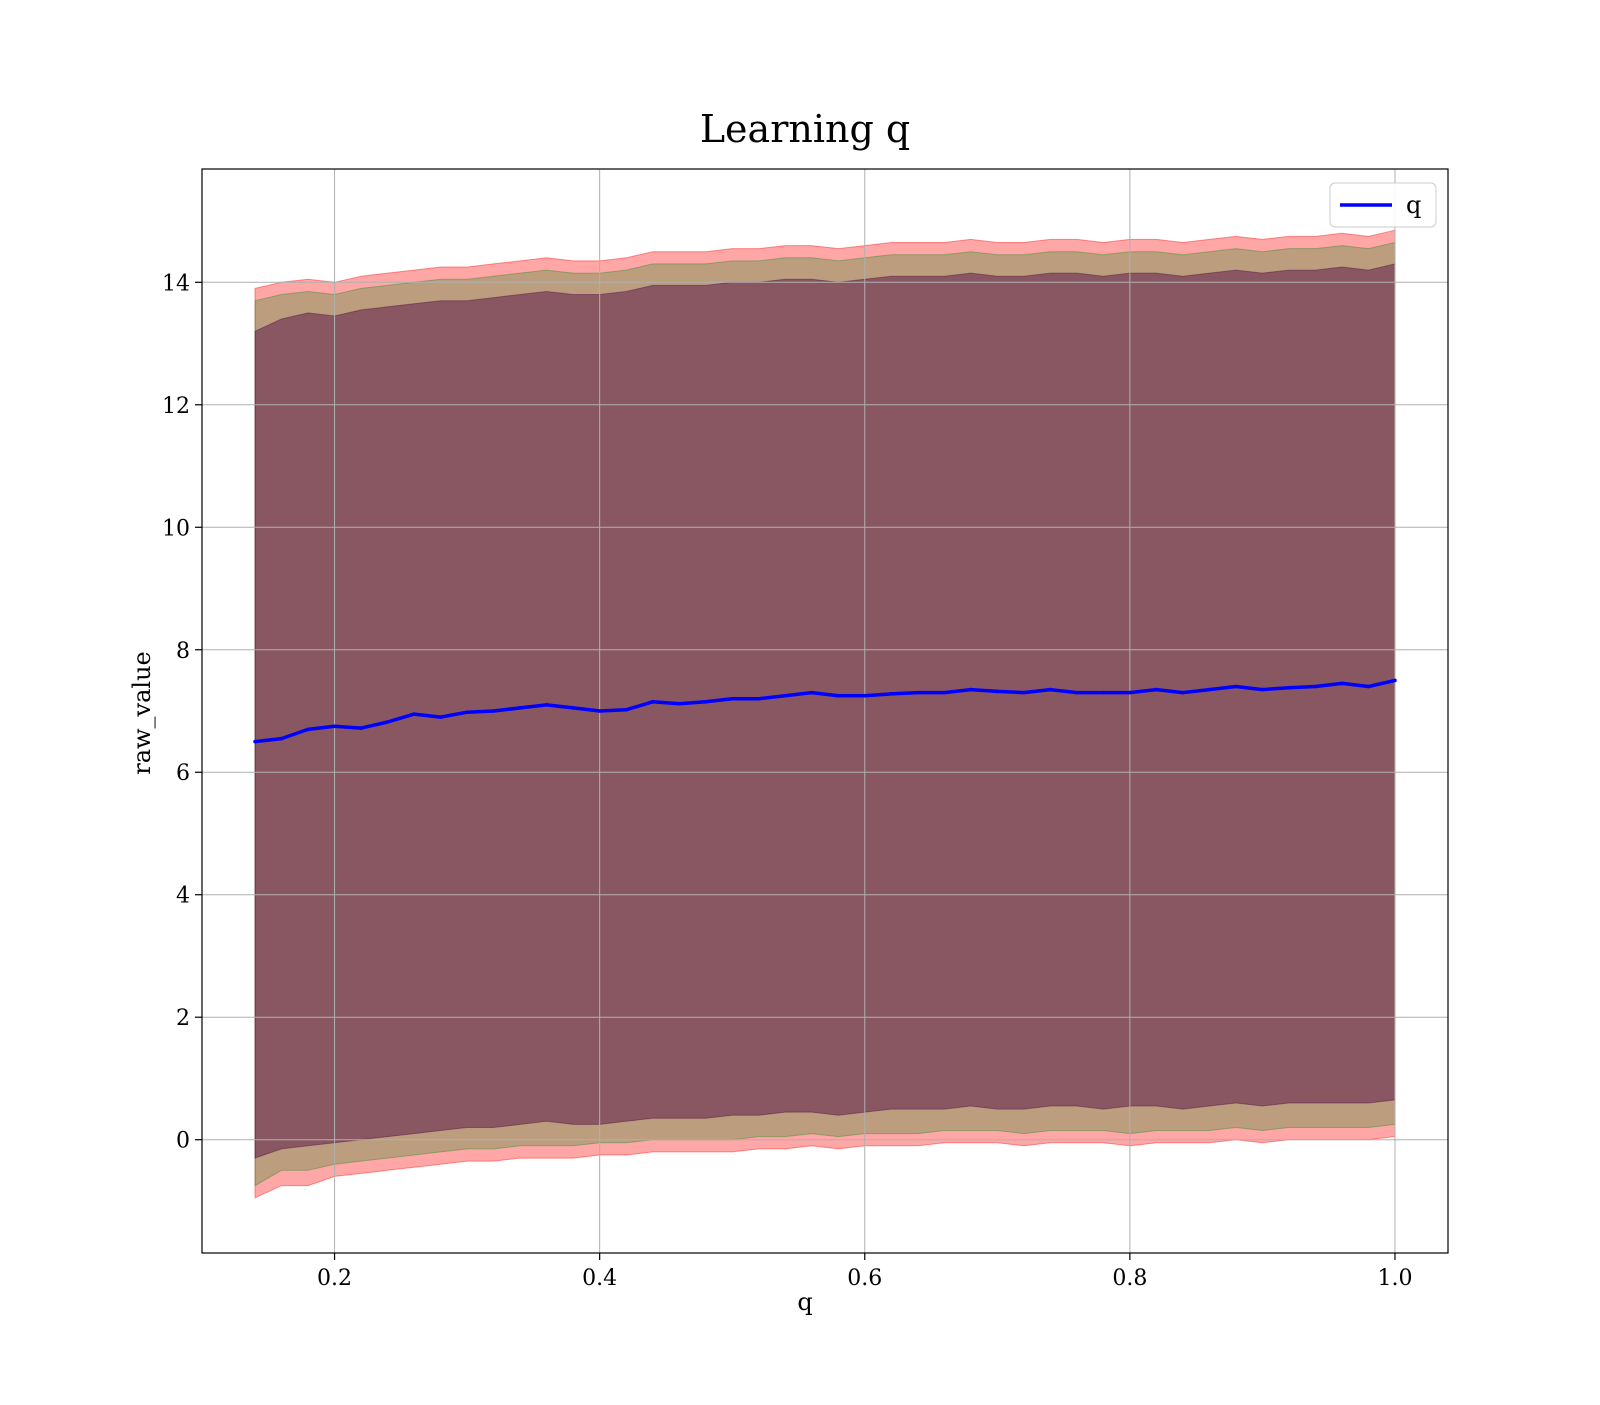 The width and height of the screenshot is (1600, 1405). What do you see at coordinates (183, 1018) in the screenshot?
I see `y-tick-label: 2` at bounding box center [183, 1018].